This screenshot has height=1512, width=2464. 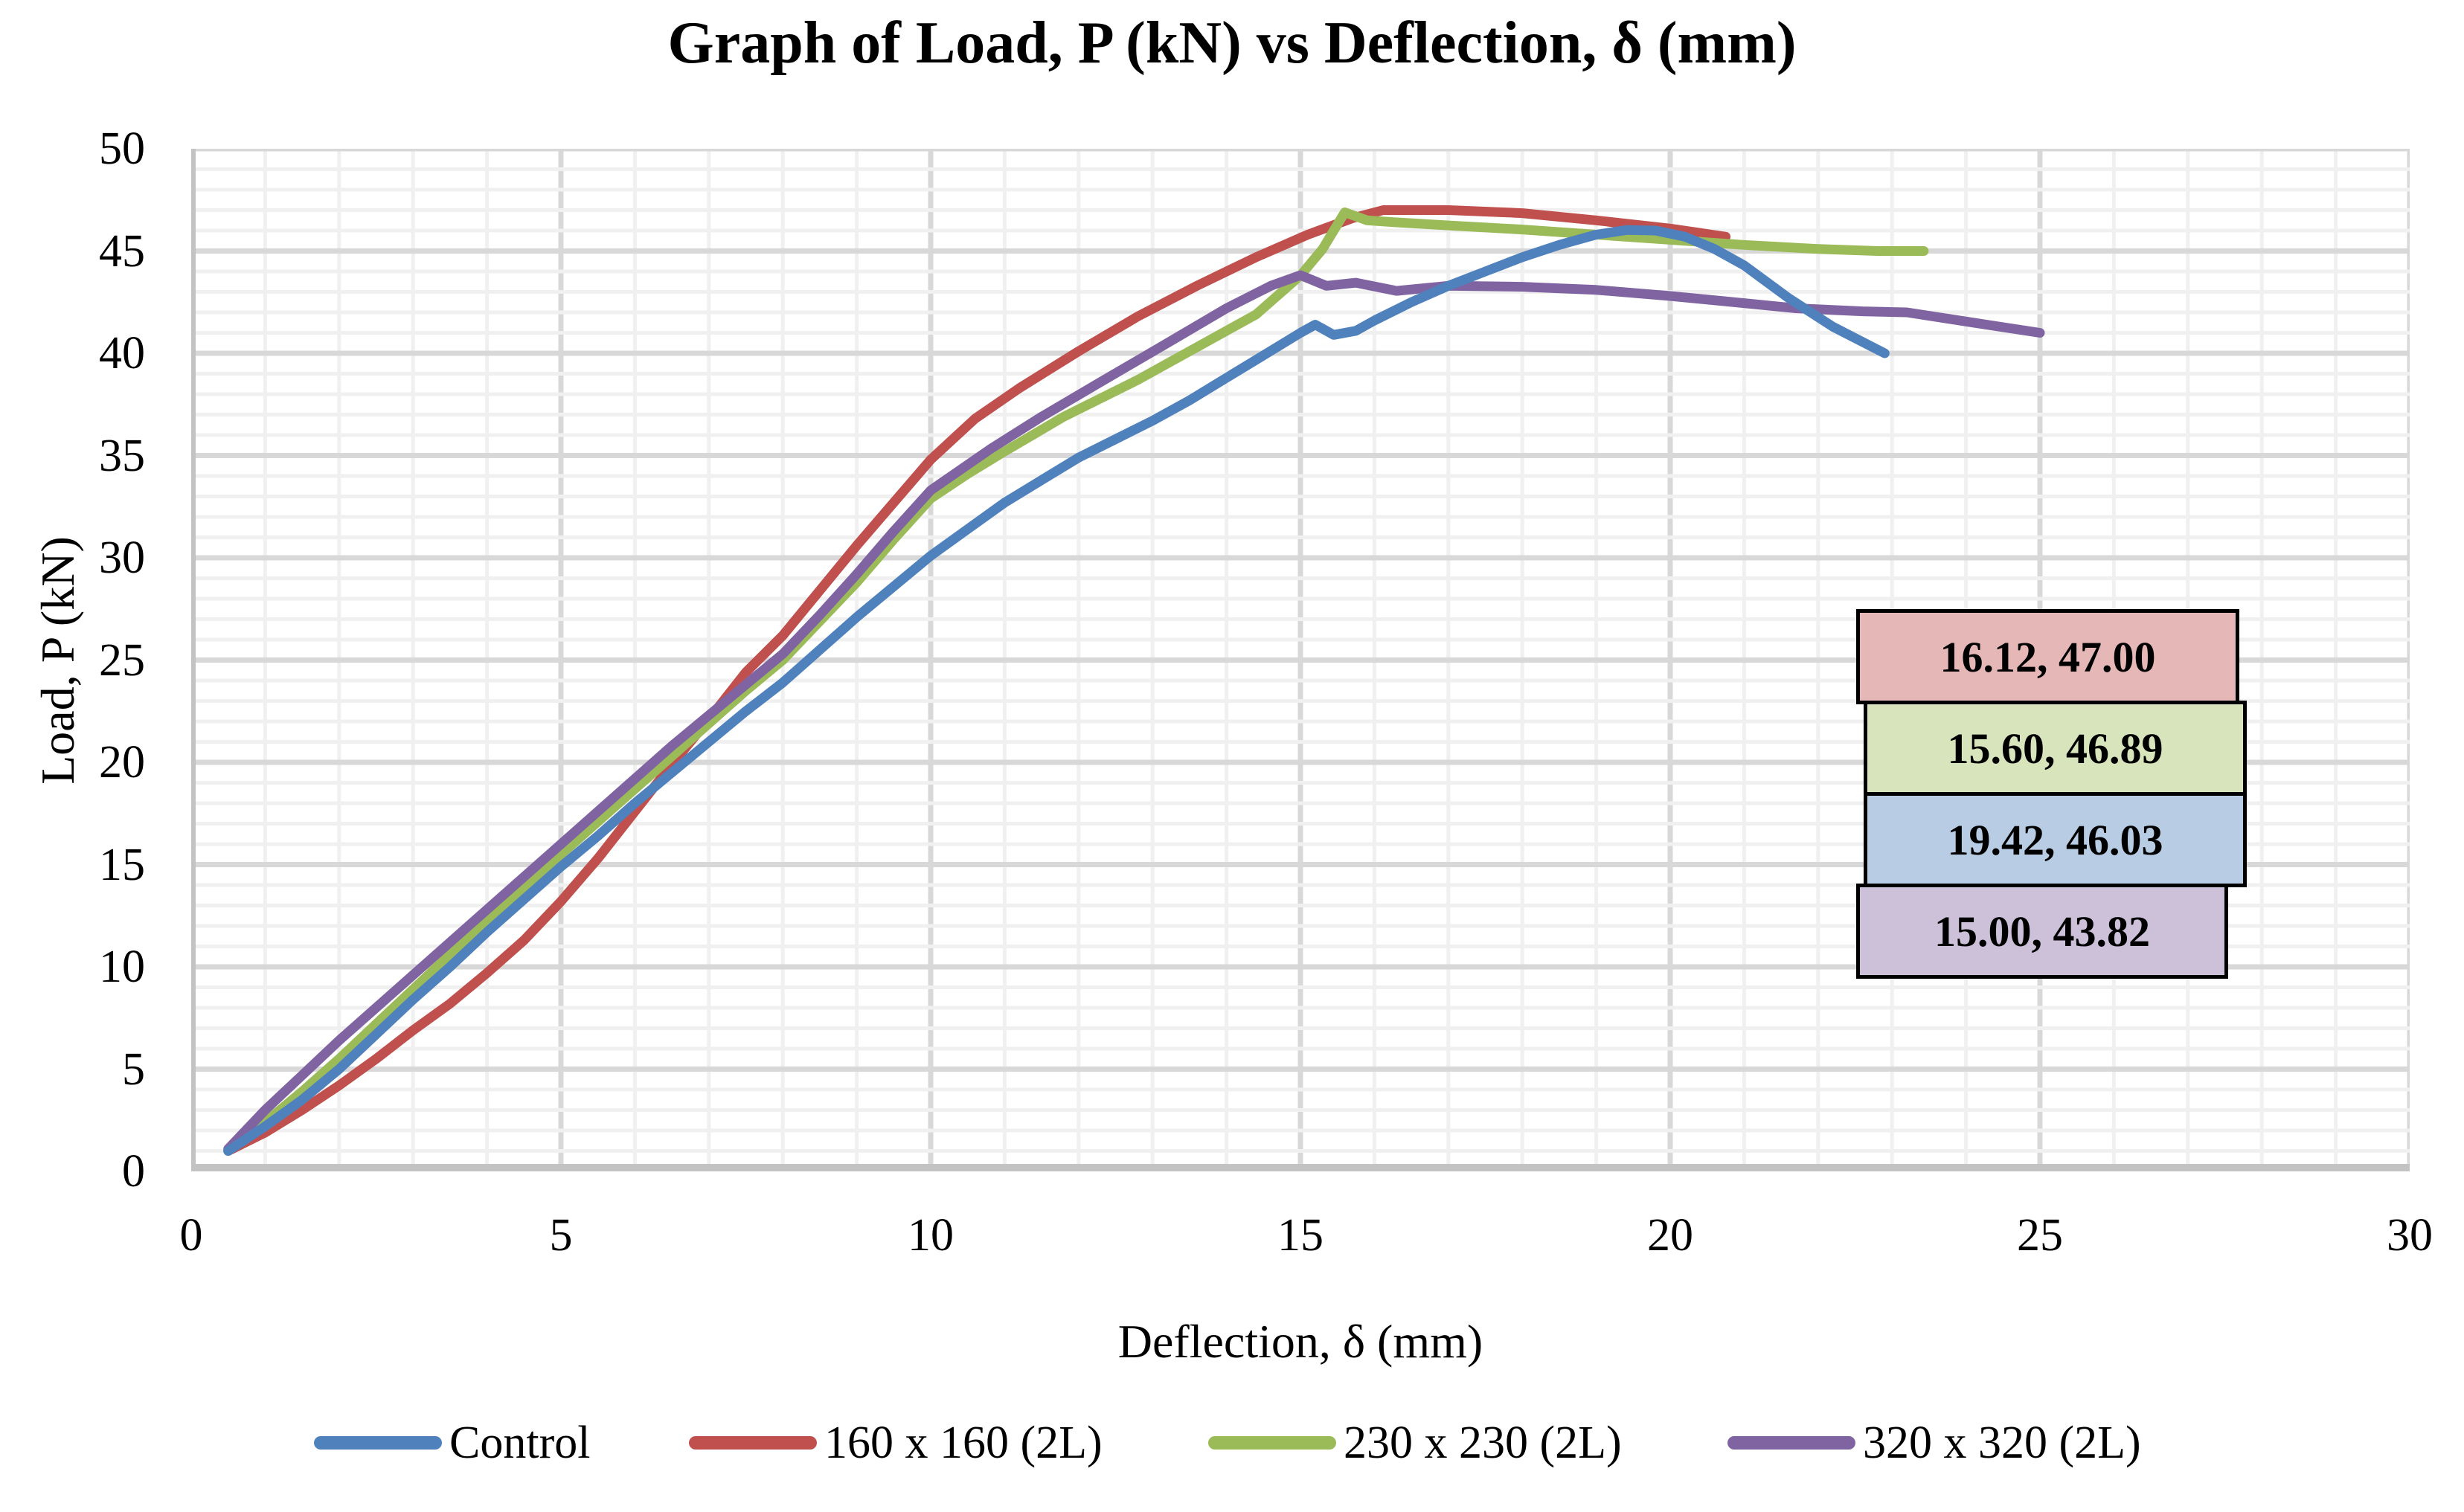 I want to click on y-tick-label: 30, so click(x=122, y=558).